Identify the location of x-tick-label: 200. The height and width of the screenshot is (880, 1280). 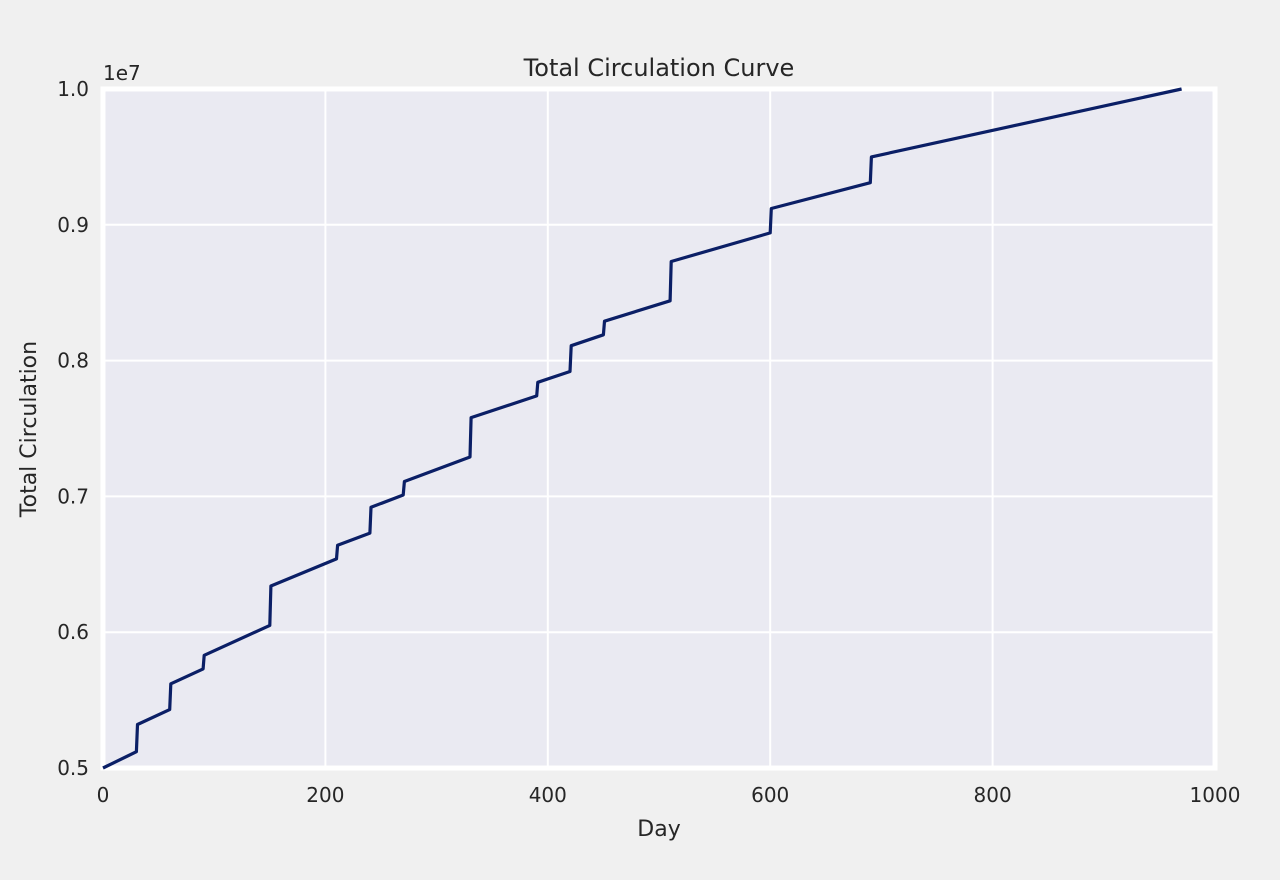
(325, 795).